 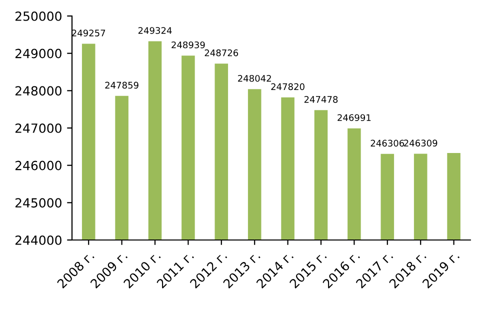 What do you see at coordinates (155, 30) in the screenshot?
I see `data-label: 249324` at bounding box center [155, 30].